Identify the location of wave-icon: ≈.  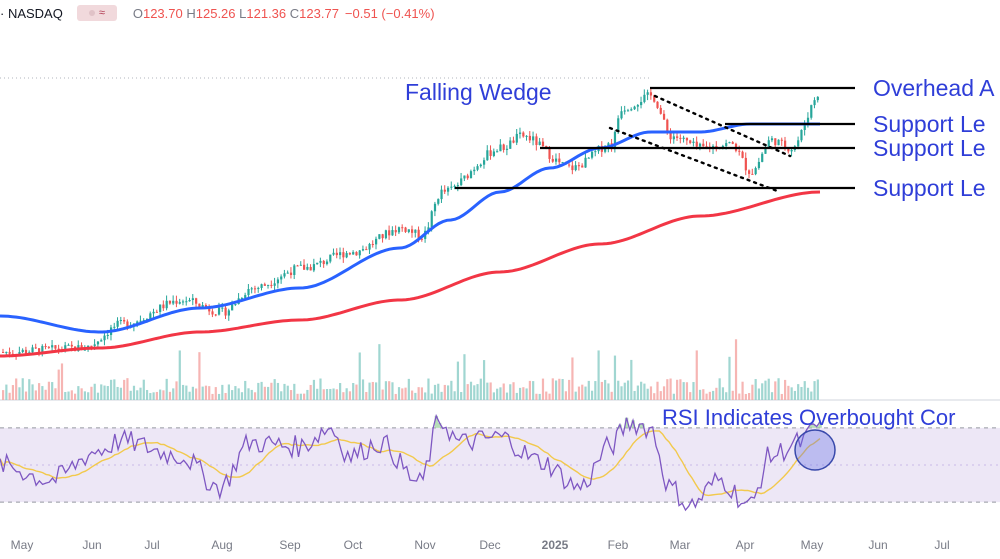
(96, 13).